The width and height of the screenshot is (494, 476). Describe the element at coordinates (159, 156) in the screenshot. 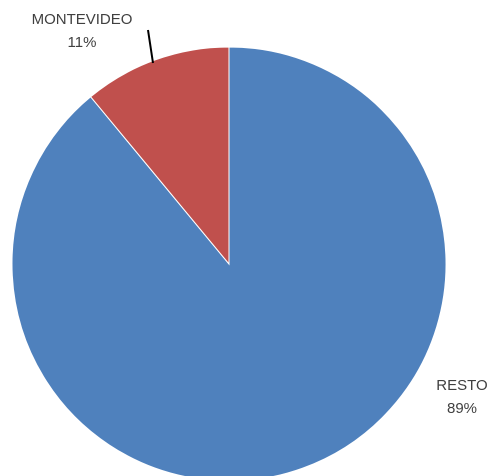

I see `pie-slice` at that location.